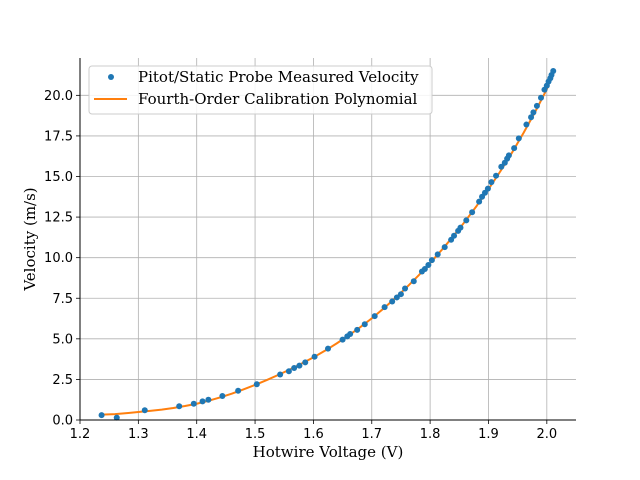 The image size is (640, 480). Describe the element at coordinates (30, 239) in the screenshot. I see `y-axis-label: Velocity (m/s)` at that location.